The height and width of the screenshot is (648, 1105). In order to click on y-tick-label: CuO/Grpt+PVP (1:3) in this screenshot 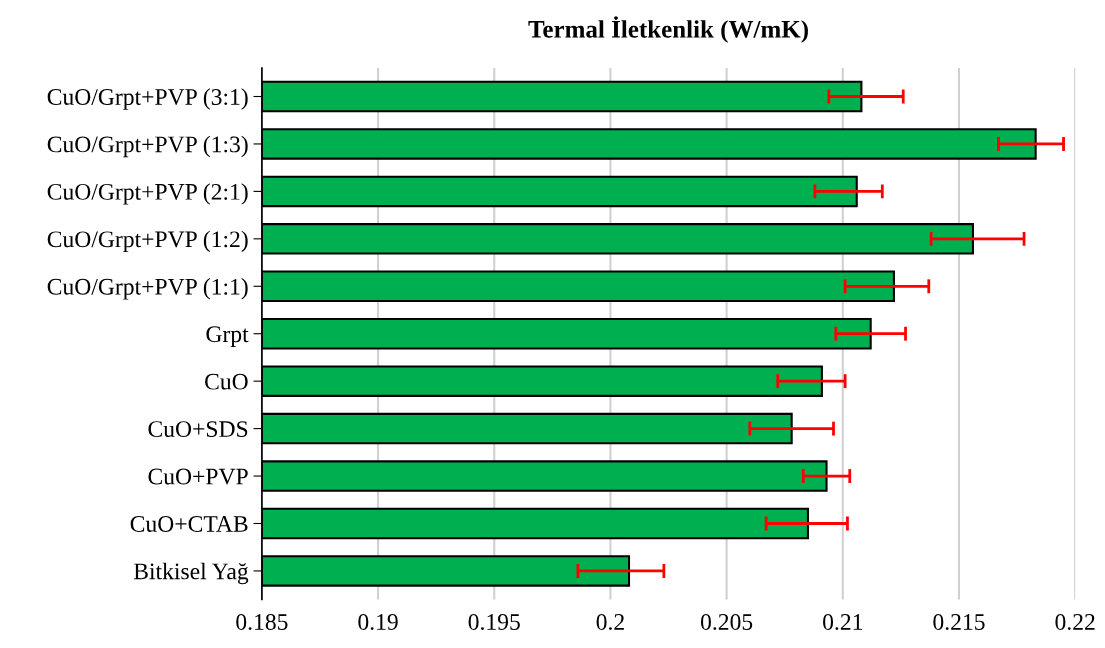, I will do `click(147, 146)`.